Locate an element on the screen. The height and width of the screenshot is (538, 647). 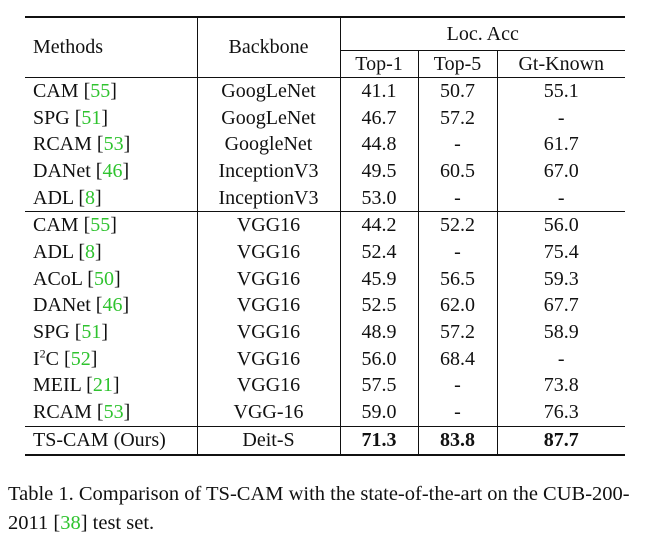
table-row: DANet [46] VGG16 52.5 62.0 67.7 is located at coordinates (325, 306).